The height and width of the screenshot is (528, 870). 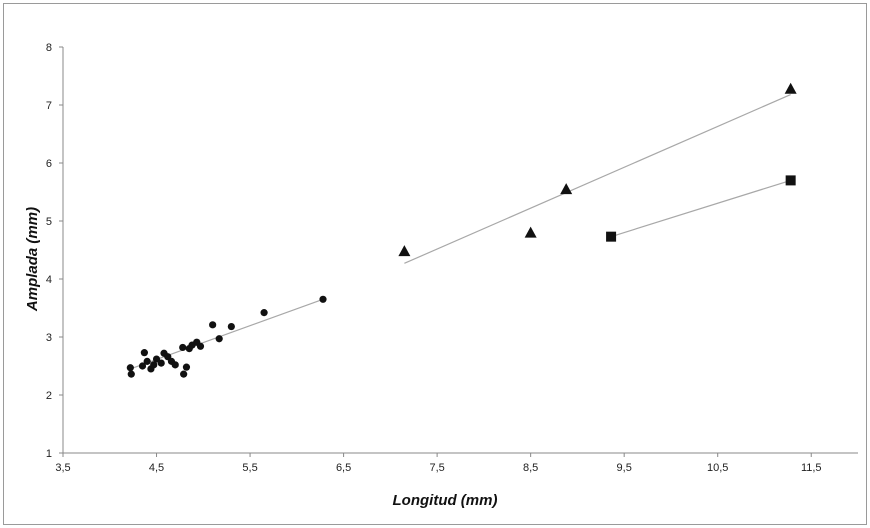 What do you see at coordinates (717, 468) in the screenshot?
I see `x-tick-label: 10,5` at bounding box center [717, 468].